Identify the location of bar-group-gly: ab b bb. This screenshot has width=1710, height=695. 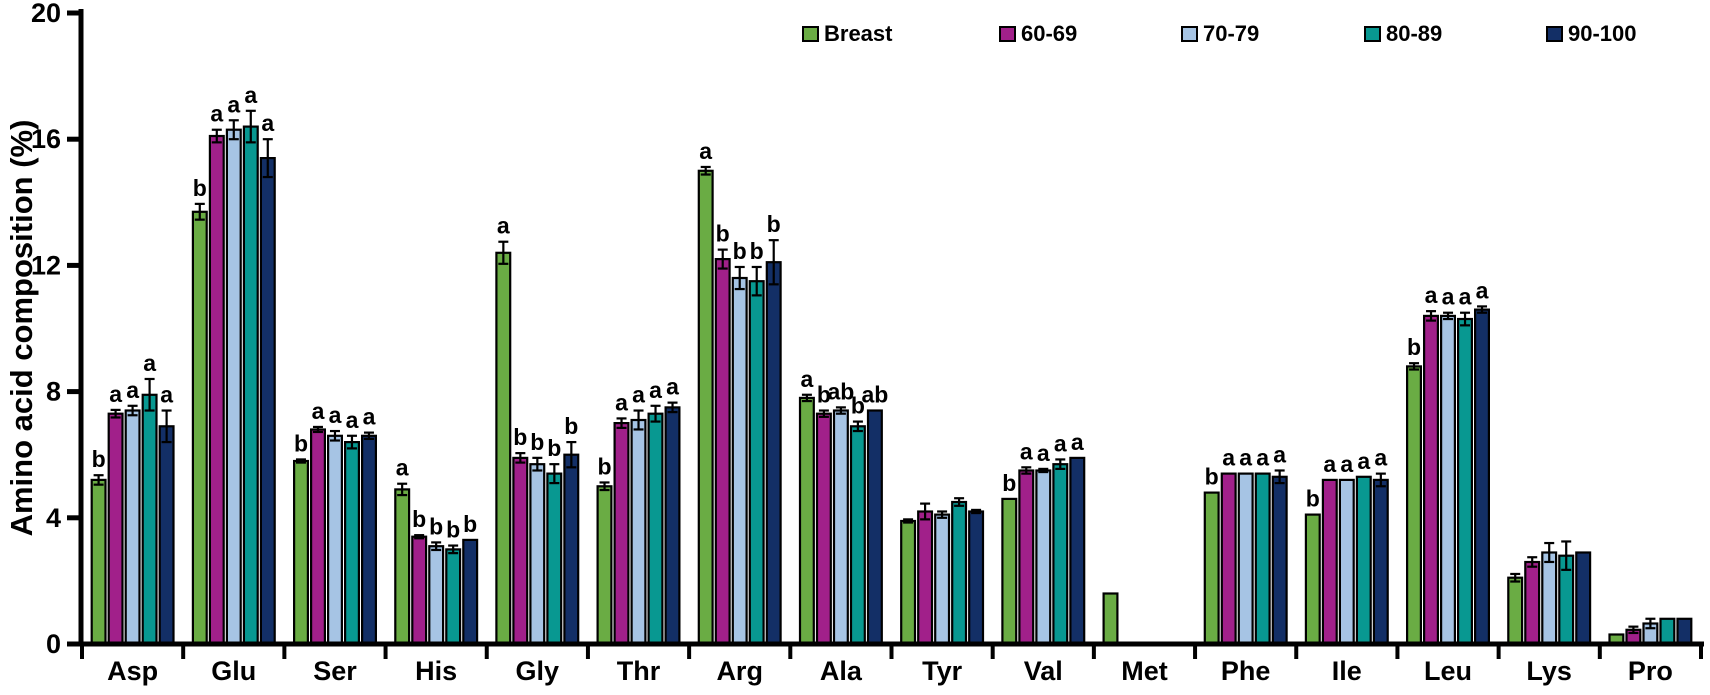
(537, 429).